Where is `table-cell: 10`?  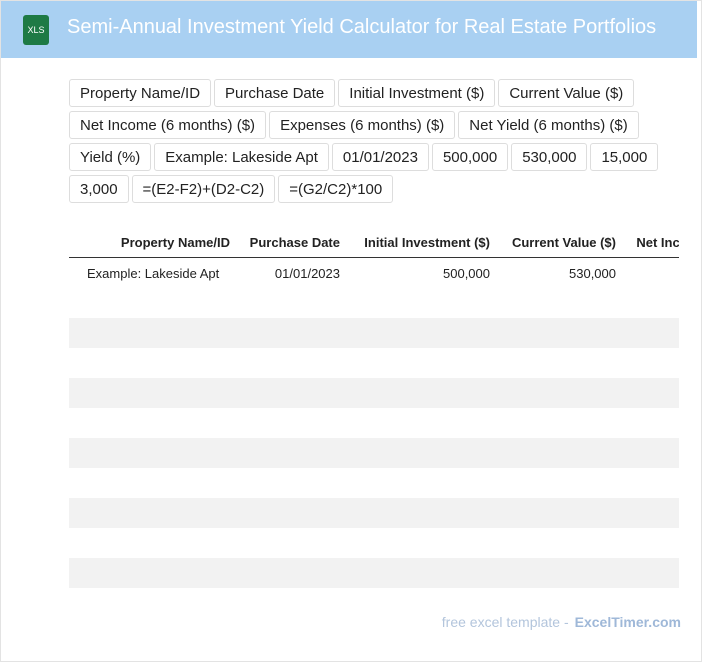
table-cell: 10 is located at coordinates (71, 573).